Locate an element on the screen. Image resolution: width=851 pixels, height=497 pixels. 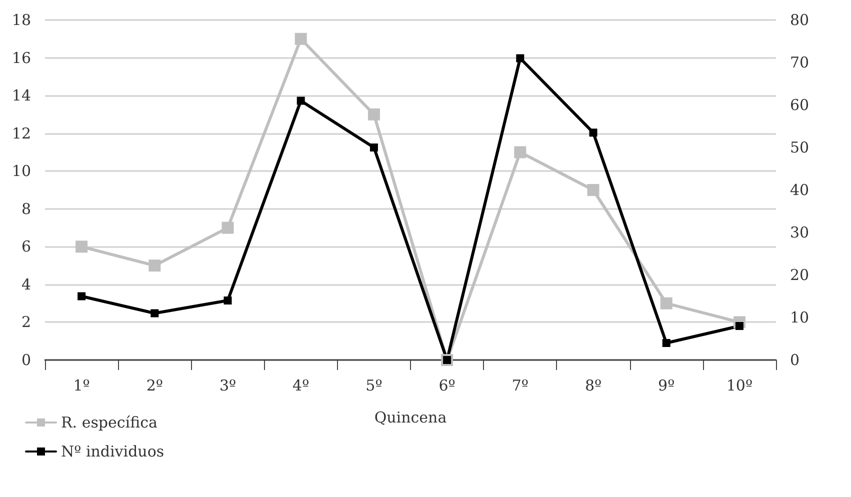
y2-tick-label: 50 is located at coordinates (800, 147).